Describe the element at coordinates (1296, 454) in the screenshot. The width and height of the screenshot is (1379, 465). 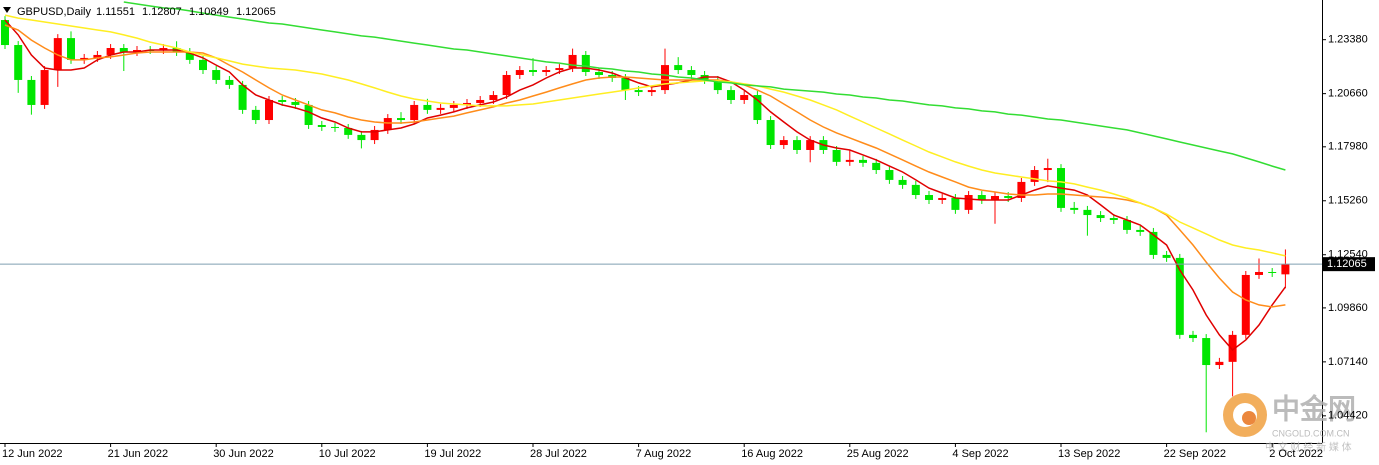
I see `x-tick-label: 2 Oct 2022` at that location.